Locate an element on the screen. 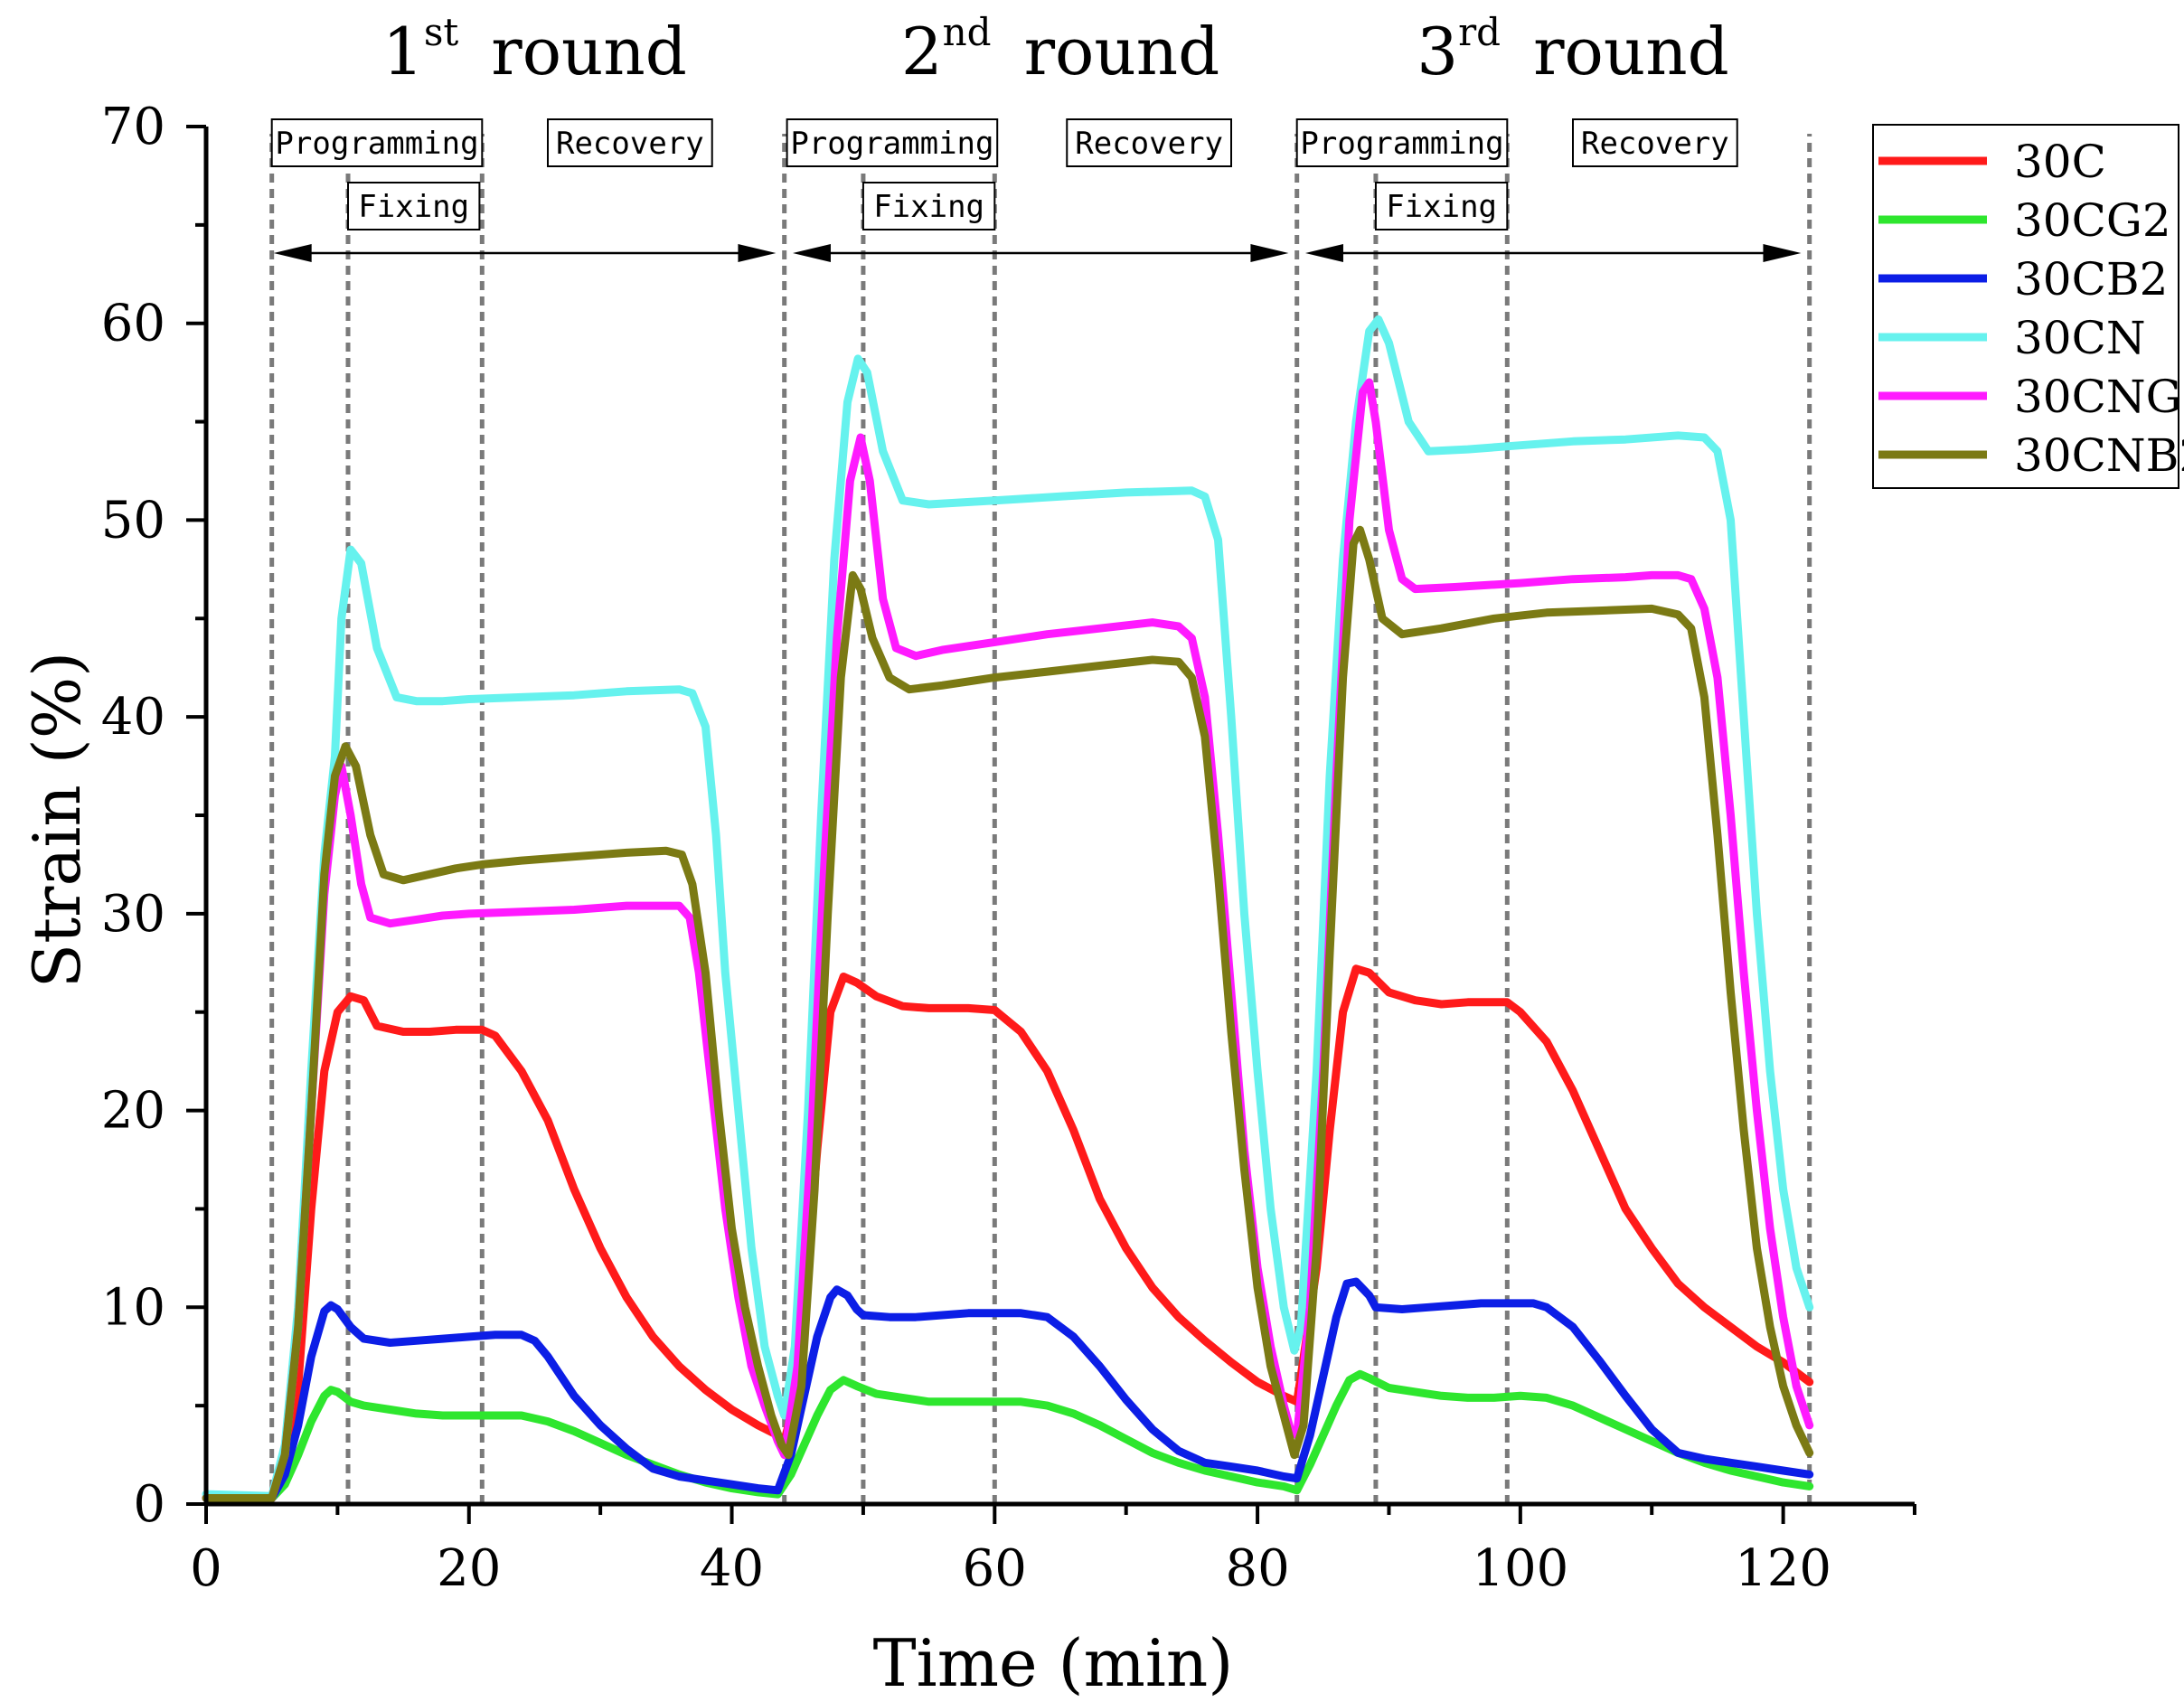  x-tick-label: 40 is located at coordinates (732, 1568).